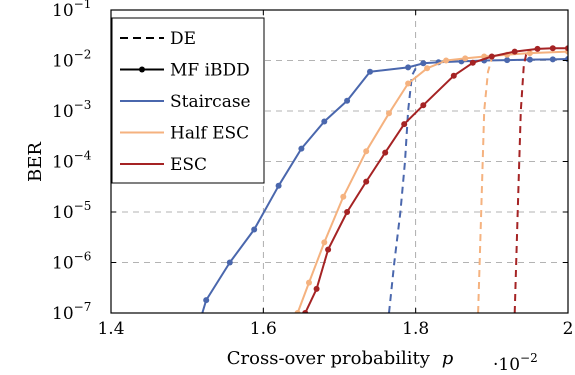  What do you see at coordinates (210, 102) in the screenshot?
I see `legend-label: Staircase` at bounding box center [210, 102].